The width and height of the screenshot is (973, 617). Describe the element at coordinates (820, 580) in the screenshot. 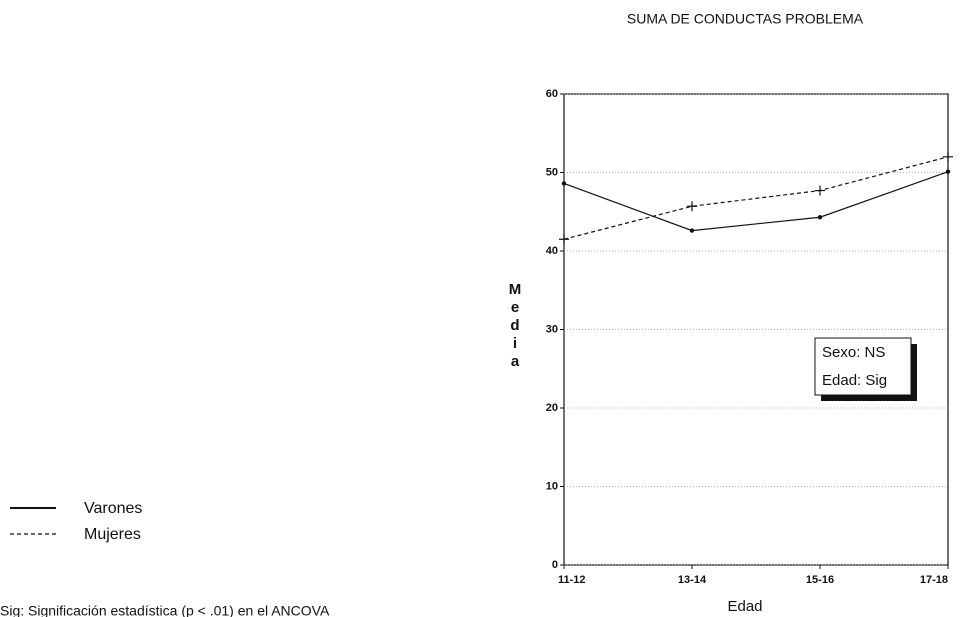

I see `x-tick-label: 15-16` at that location.